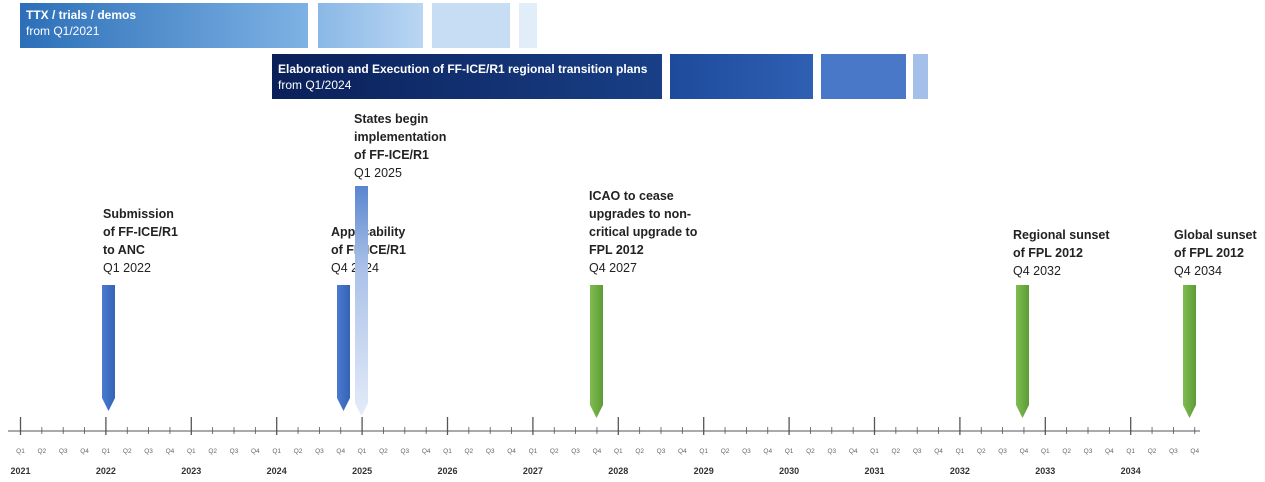 Image resolution: width=1265 pixels, height=482 pixels. I want to click on year-label: 2022, so click(106, 471).